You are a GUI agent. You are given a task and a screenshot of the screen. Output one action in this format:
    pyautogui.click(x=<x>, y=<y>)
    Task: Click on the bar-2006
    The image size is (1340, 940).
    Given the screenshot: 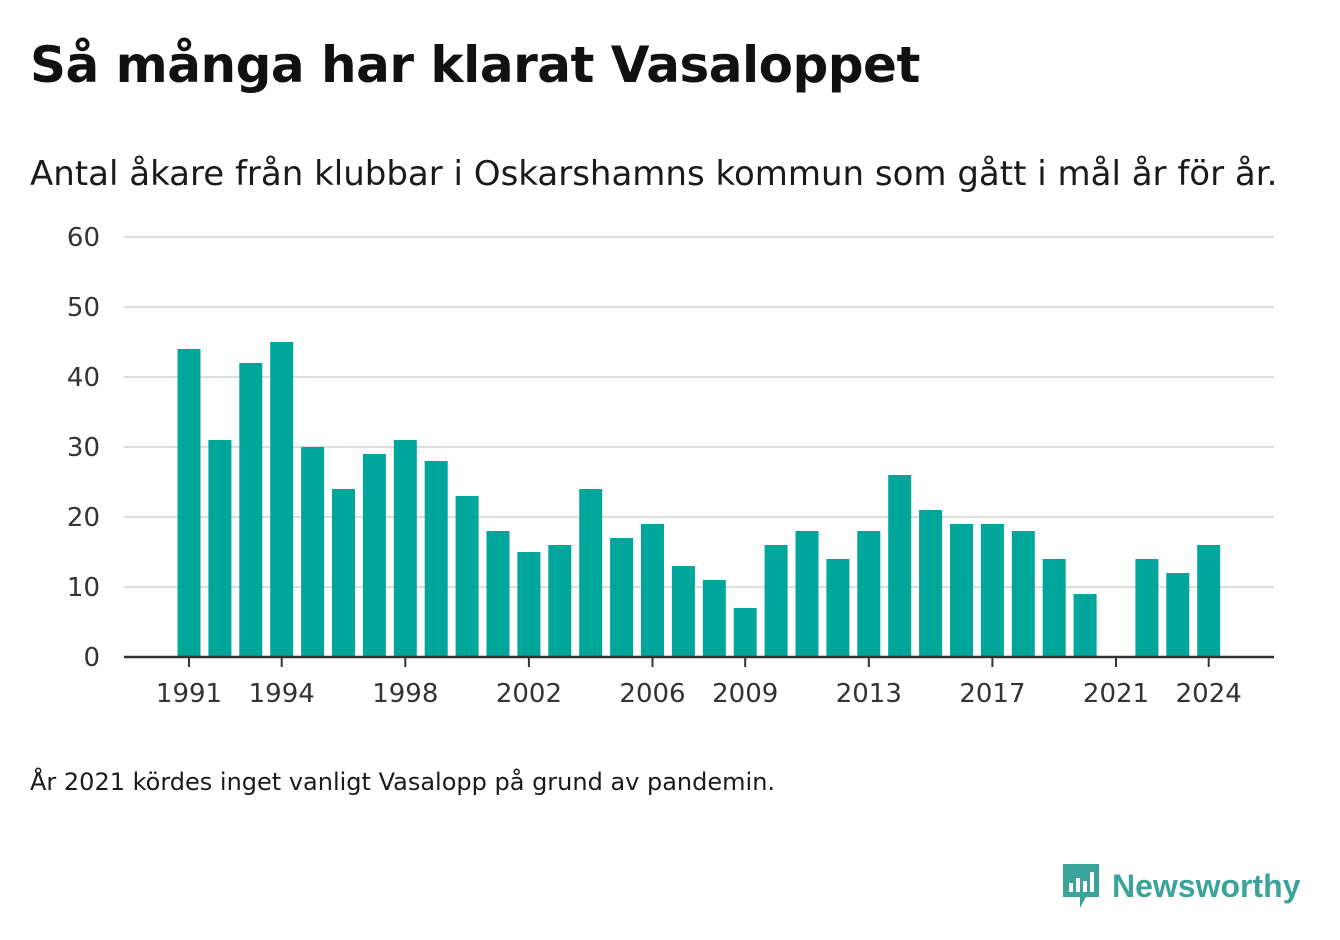 What is the action you would take?
    pyautogui.click(x=652, y=590)
    